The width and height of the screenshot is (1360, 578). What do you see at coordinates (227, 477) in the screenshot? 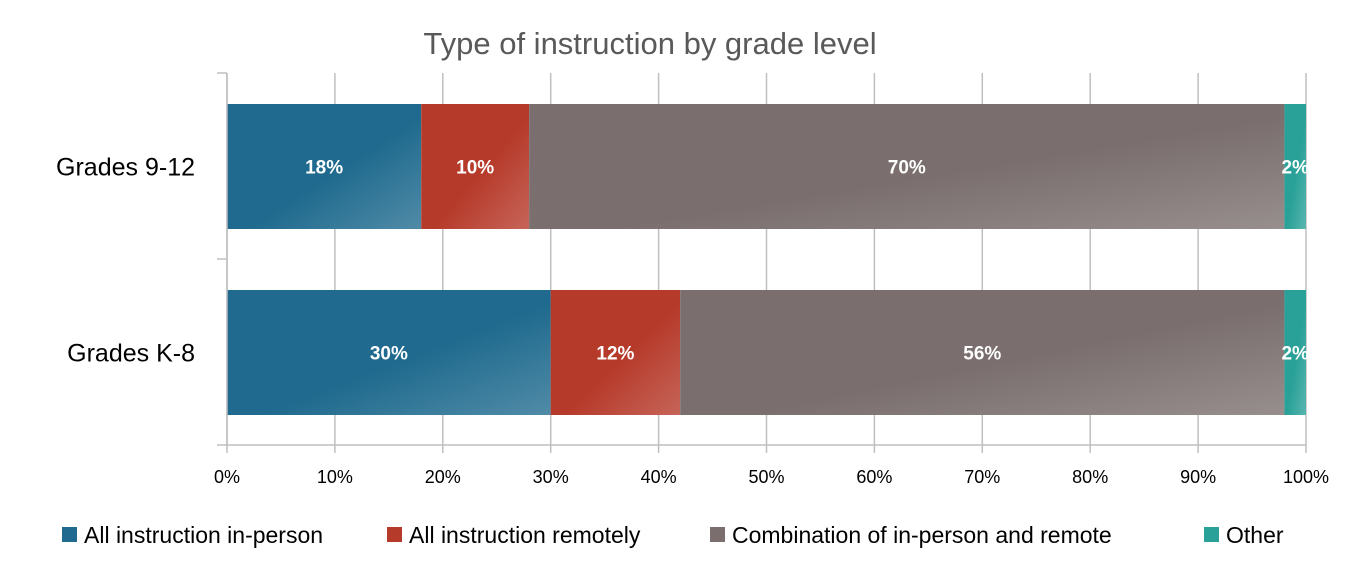
I see `x-tick-label: 0%` at bounding box center [227, 477].